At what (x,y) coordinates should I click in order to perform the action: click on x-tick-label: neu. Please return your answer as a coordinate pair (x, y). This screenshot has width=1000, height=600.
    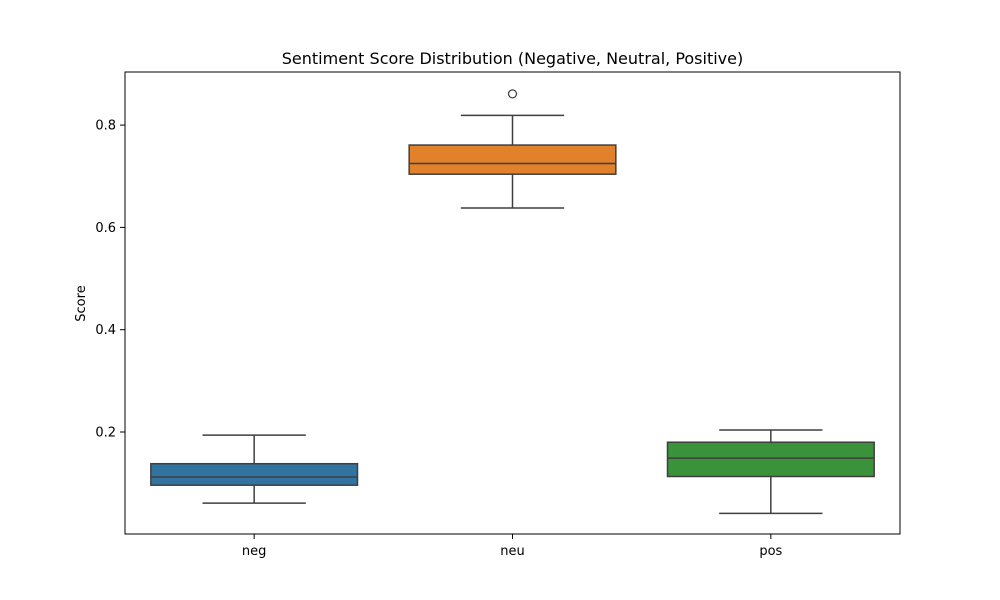
    Looking at the image, I should click on (512, 551).